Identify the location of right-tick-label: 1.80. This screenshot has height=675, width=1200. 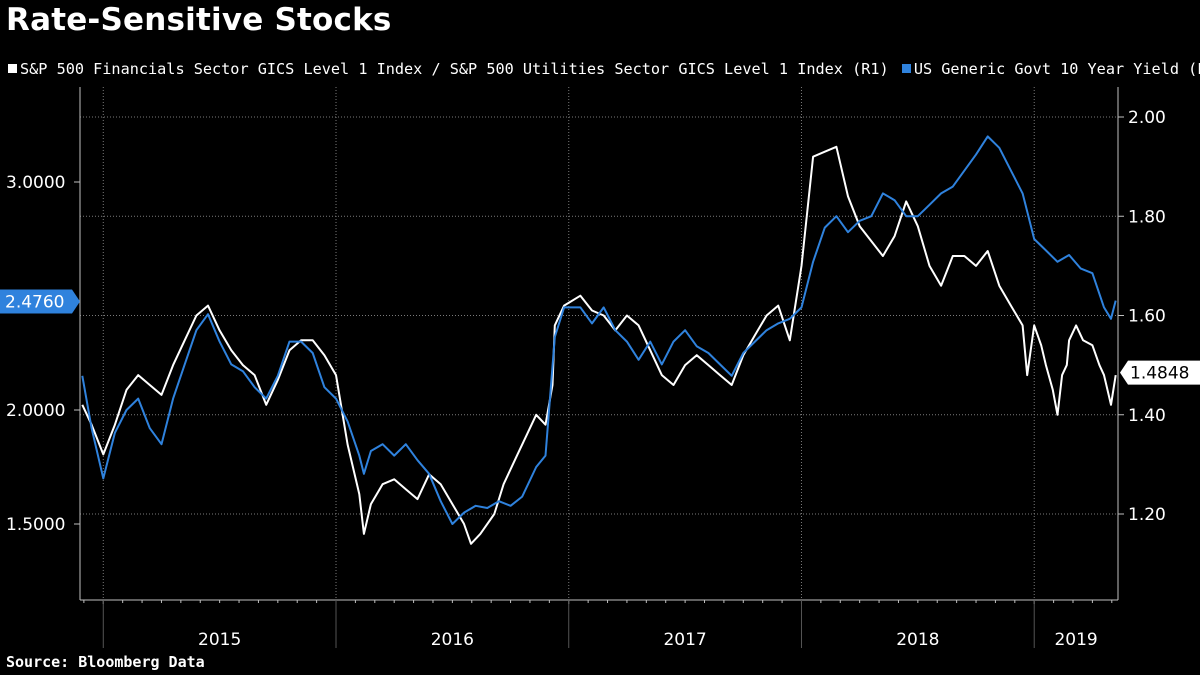
(1147, 217).